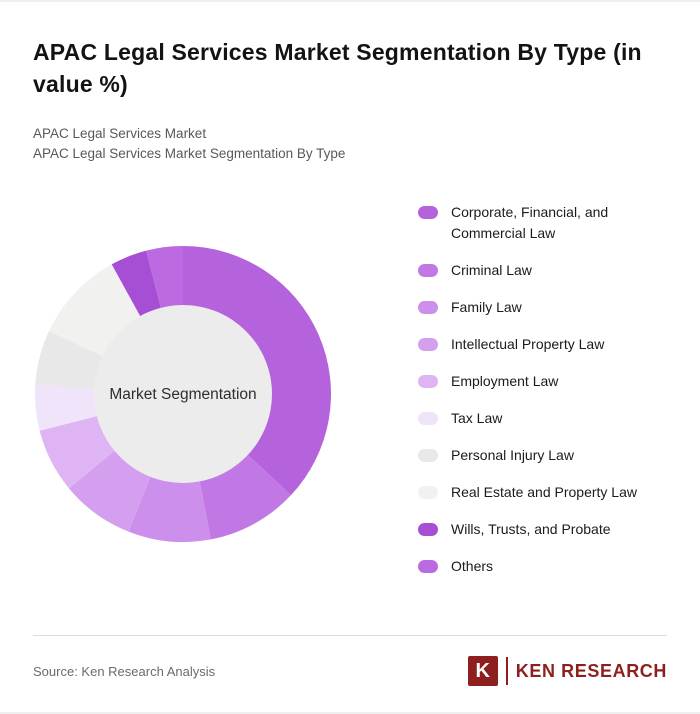 This screenshot has height=714, width=700. I want to click on legend-label: Intellectual Property Law, so click(528, 344).